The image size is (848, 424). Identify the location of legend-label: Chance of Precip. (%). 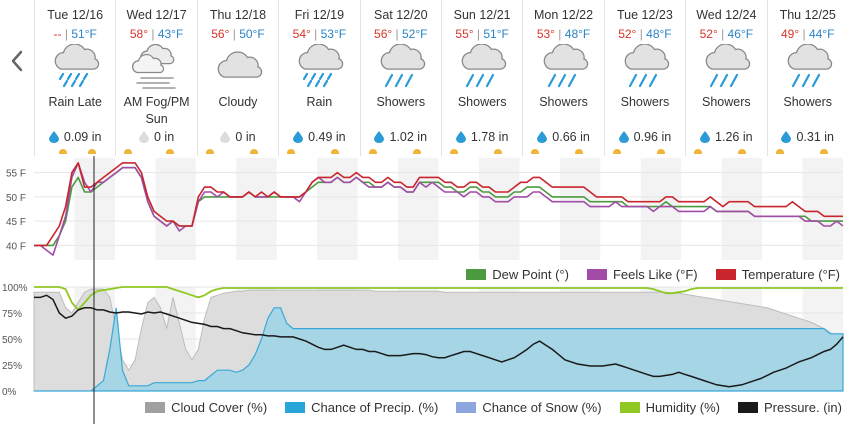
(375, 407).